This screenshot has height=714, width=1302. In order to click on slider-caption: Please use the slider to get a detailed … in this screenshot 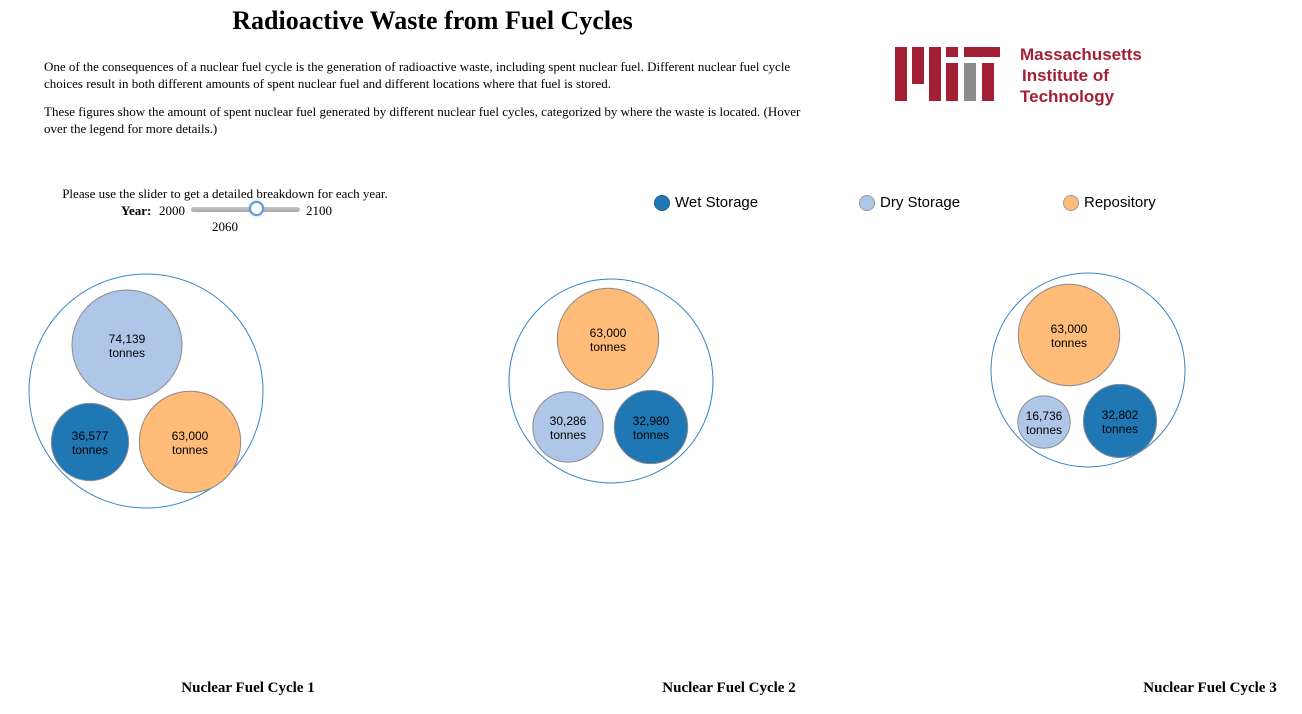, I will do `click(225, 193)`.